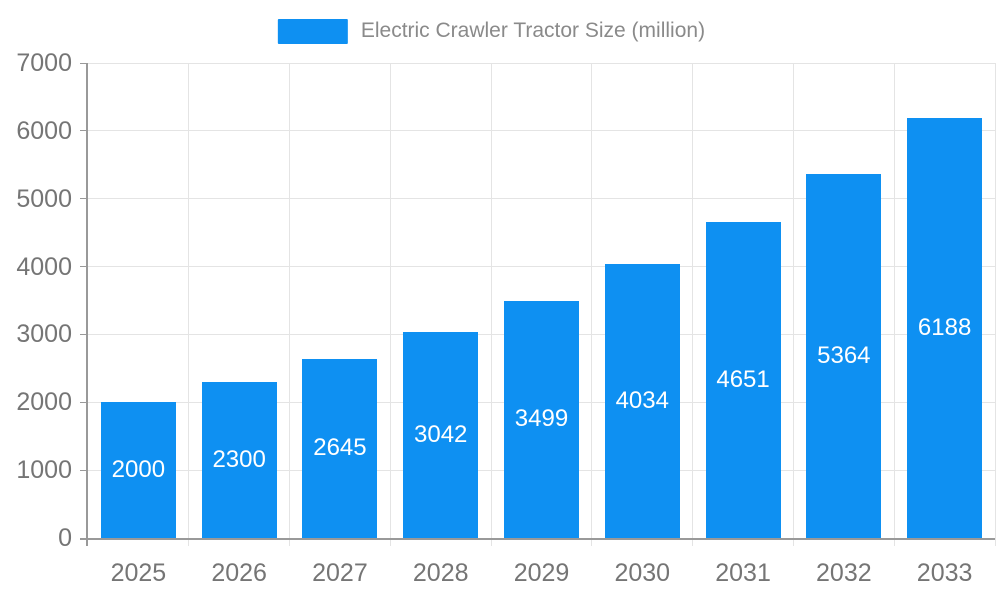 The height and width of the screenshot is (600, 1000). I want to click on bar-value-label: 6188, so click(944, 328).